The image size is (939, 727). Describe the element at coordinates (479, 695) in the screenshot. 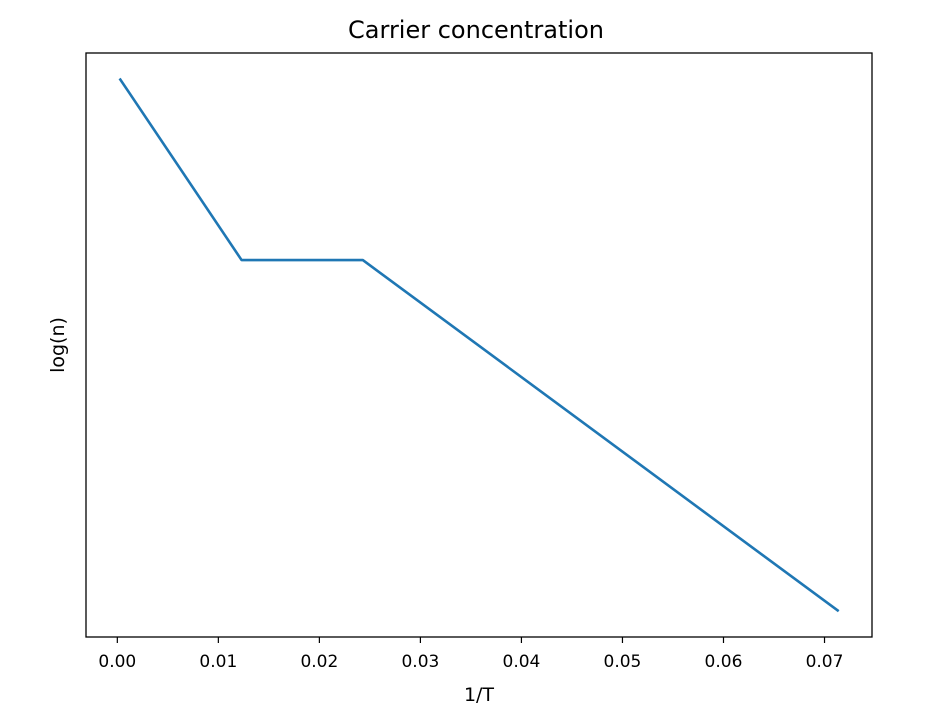

I see `x-axis-label: 1/T` at that location.